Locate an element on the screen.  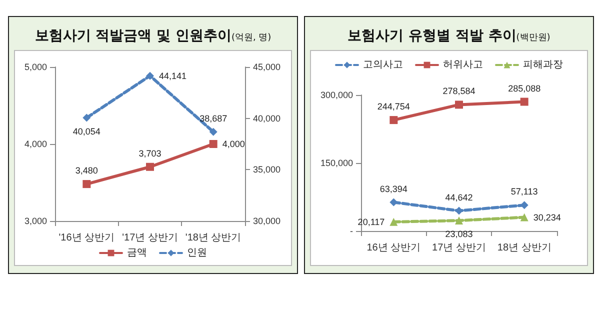
data-label: 63,394 is located at coordinates (394, 189).